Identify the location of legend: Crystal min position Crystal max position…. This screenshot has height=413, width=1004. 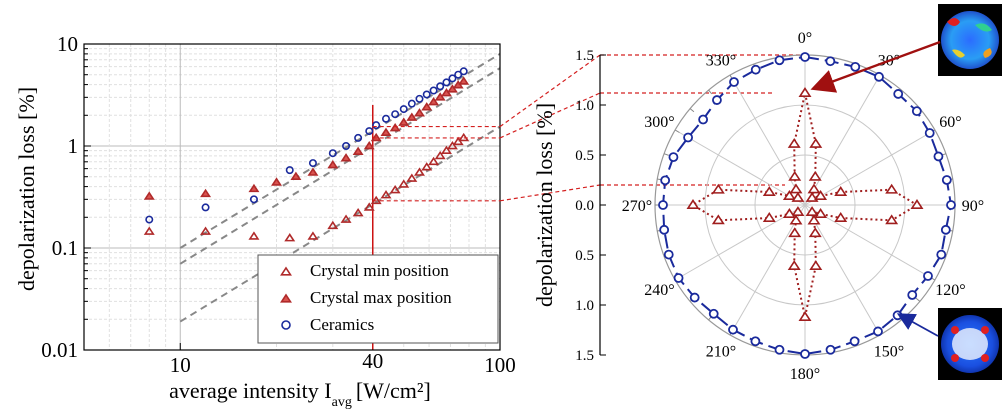
(378, 299).